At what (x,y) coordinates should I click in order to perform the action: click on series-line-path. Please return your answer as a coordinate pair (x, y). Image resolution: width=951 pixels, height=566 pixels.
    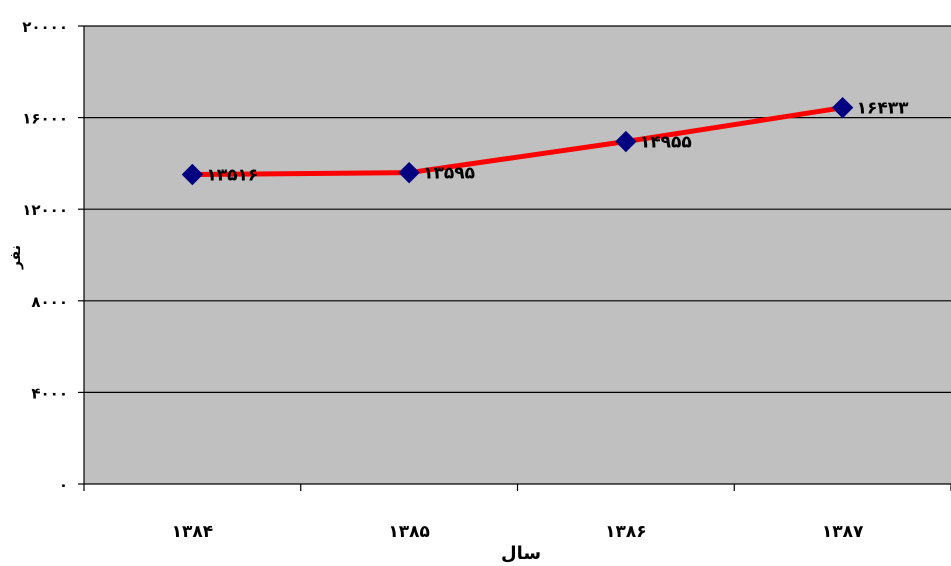
    Looking at the image, I should click on (517, 141).